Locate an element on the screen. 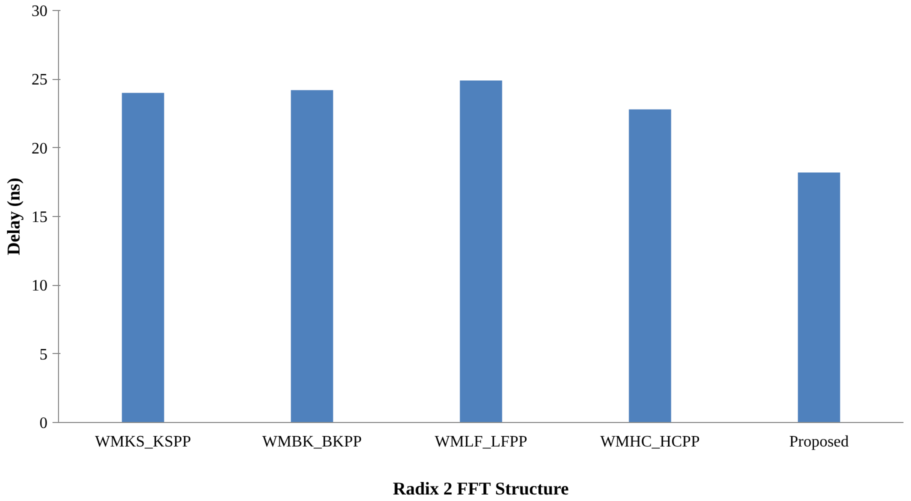  y-tick-label: 30 is located at coordinates (40, 11).